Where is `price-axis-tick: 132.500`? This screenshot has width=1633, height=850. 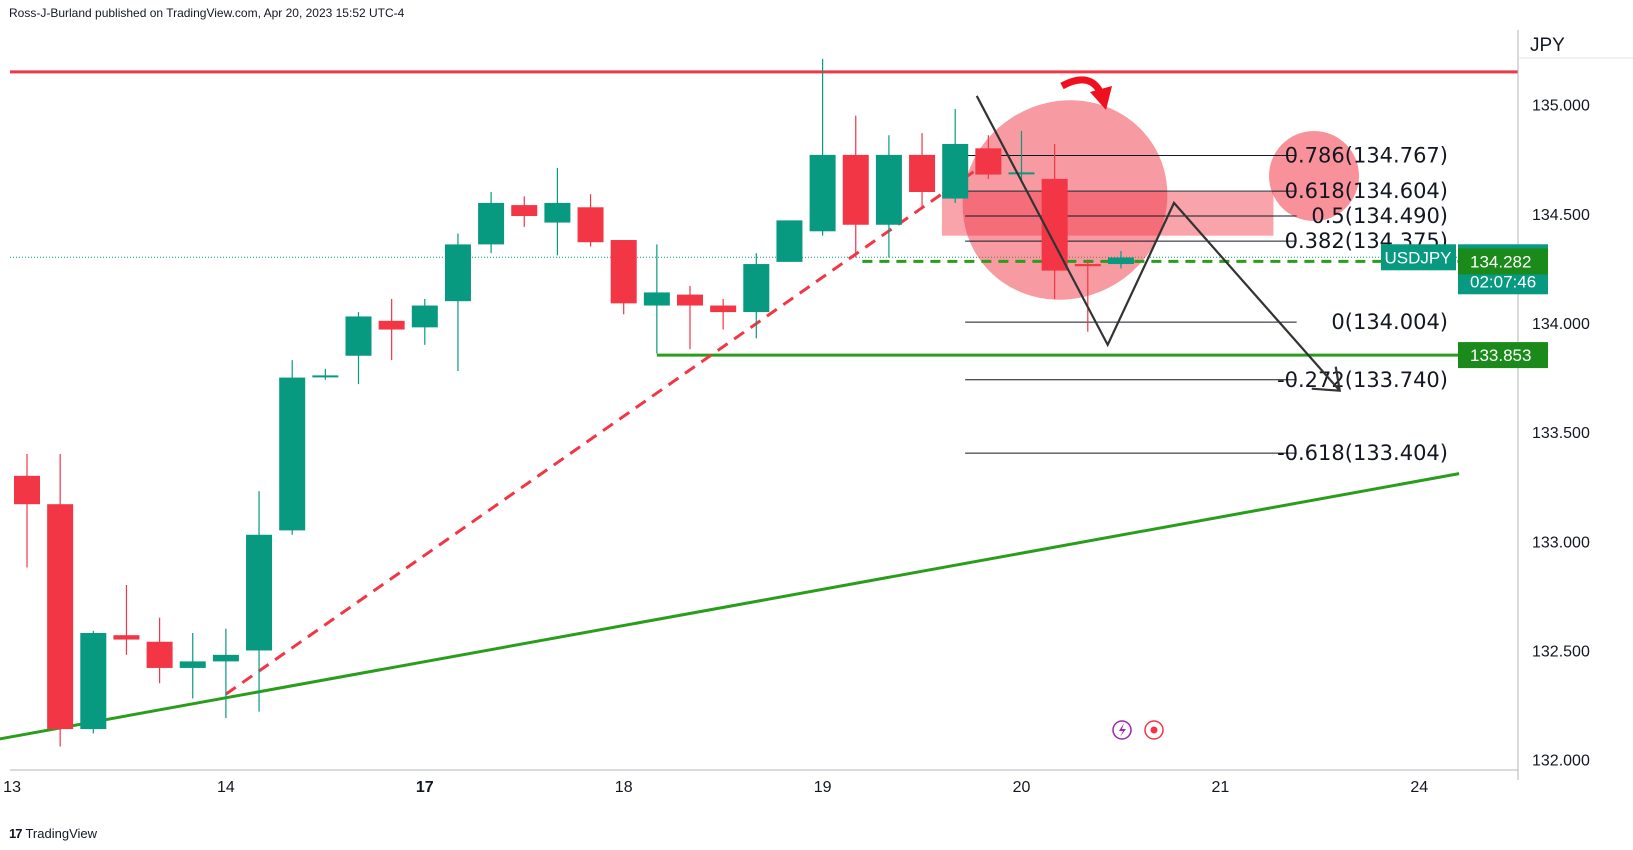 price-axis-tick: 132.500 is located at coordinates (1561, 651).